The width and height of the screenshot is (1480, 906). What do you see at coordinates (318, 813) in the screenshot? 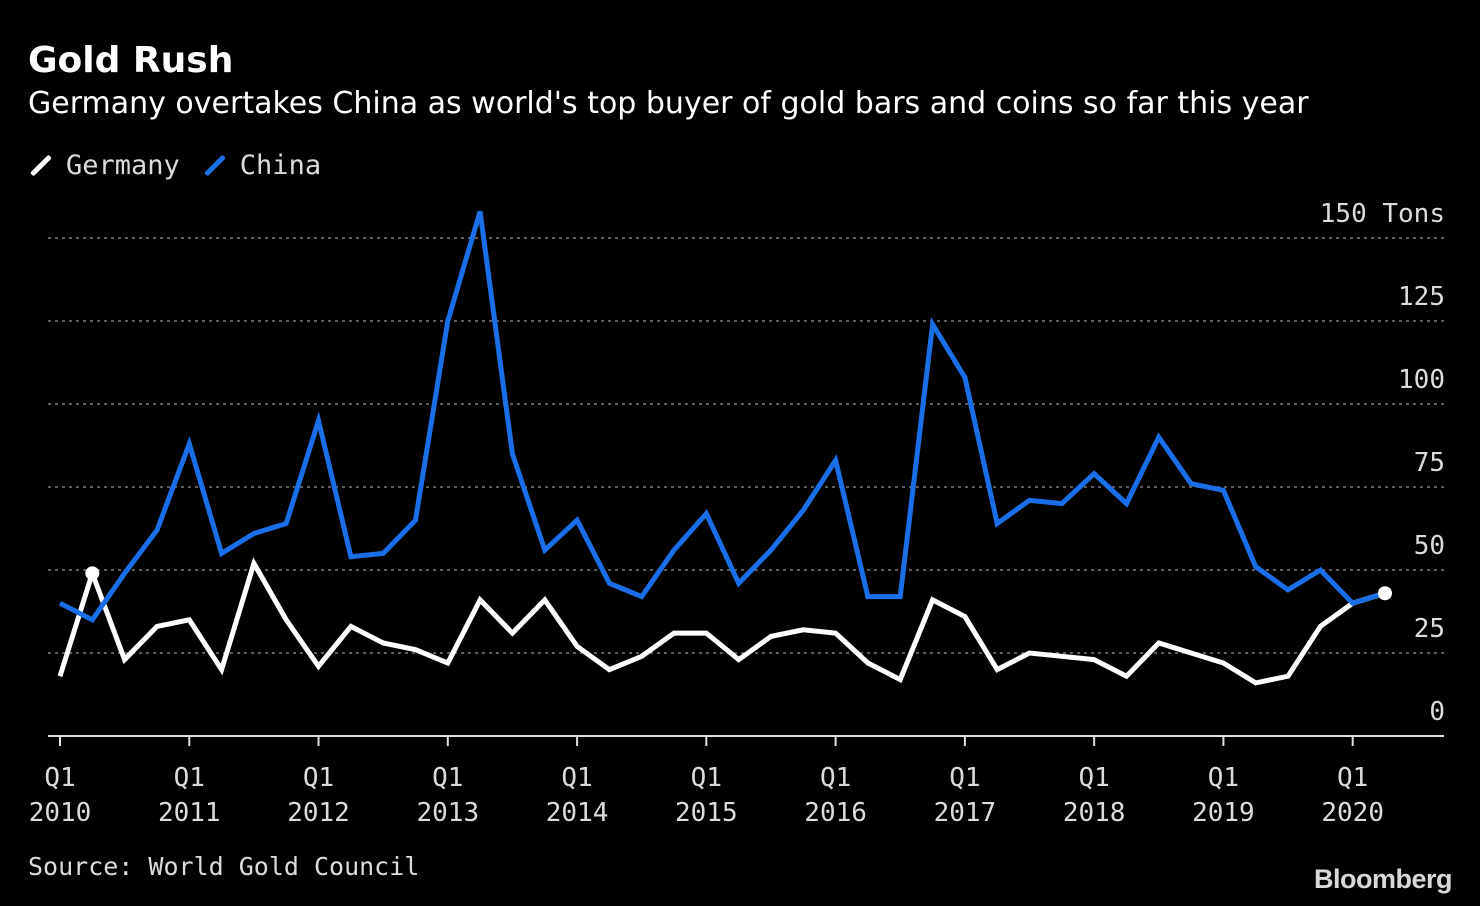
I see `x-tick-year-2012: 2012` at bounding box center [318, 813].